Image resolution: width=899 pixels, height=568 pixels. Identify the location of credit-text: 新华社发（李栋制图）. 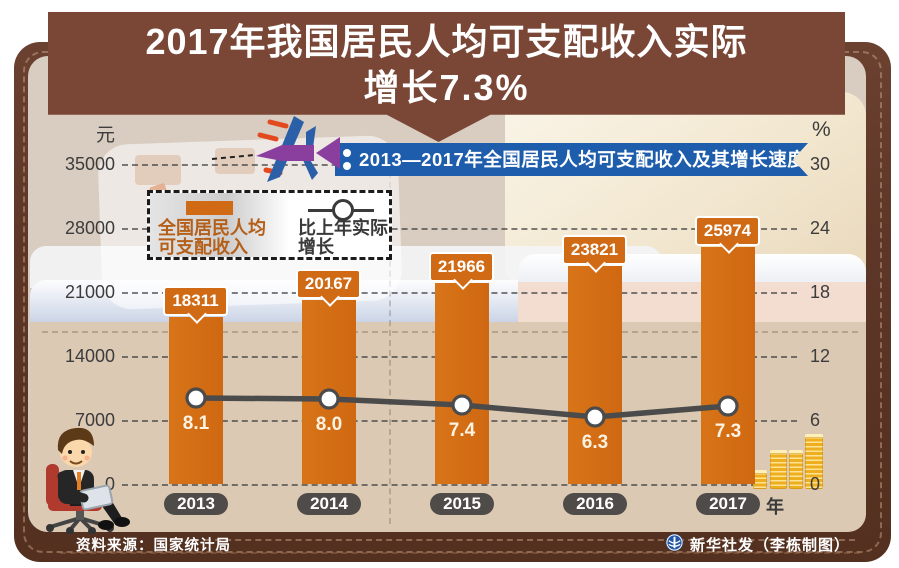
(770, 545).